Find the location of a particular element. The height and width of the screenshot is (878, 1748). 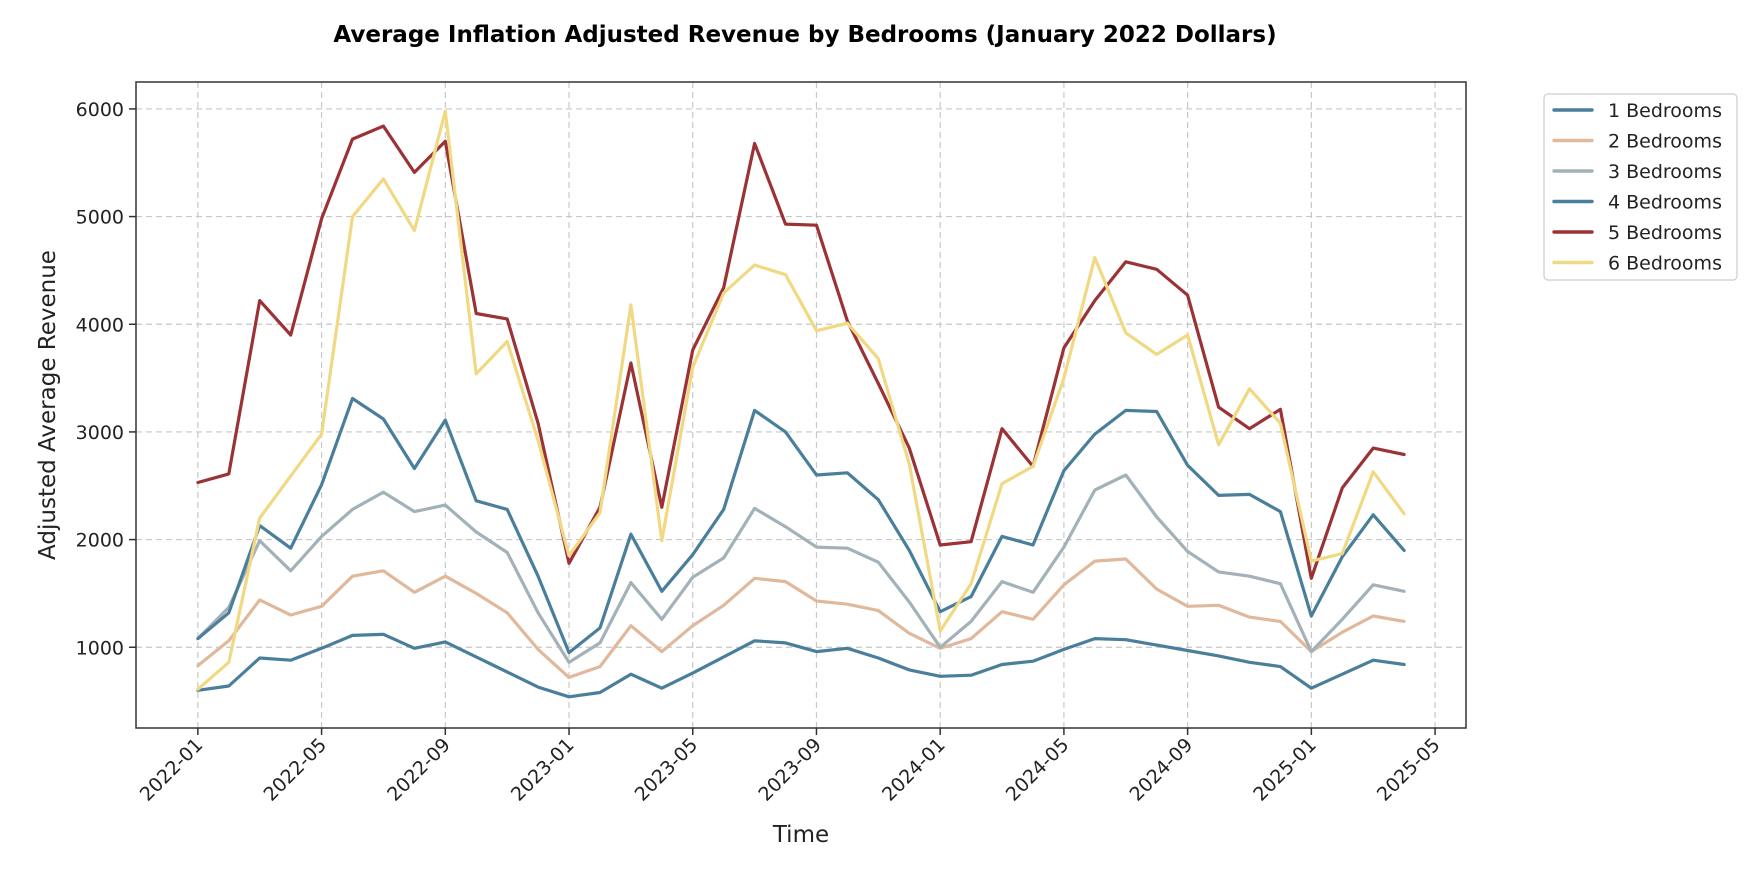

x-tick-label: 2023-09 is located at coordinates (790, 770).